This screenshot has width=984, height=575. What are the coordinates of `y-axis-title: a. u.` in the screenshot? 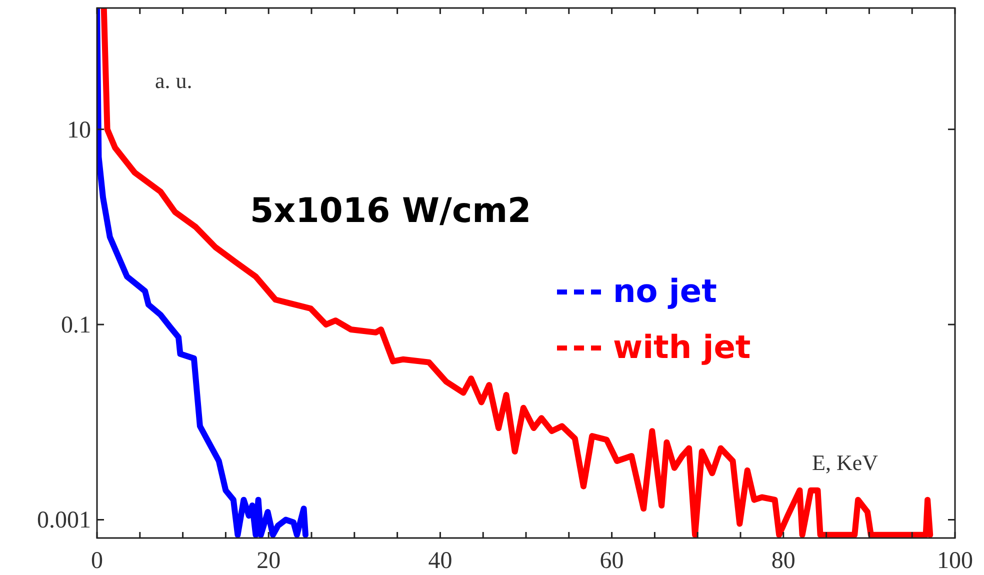 It's located at (173, 80).